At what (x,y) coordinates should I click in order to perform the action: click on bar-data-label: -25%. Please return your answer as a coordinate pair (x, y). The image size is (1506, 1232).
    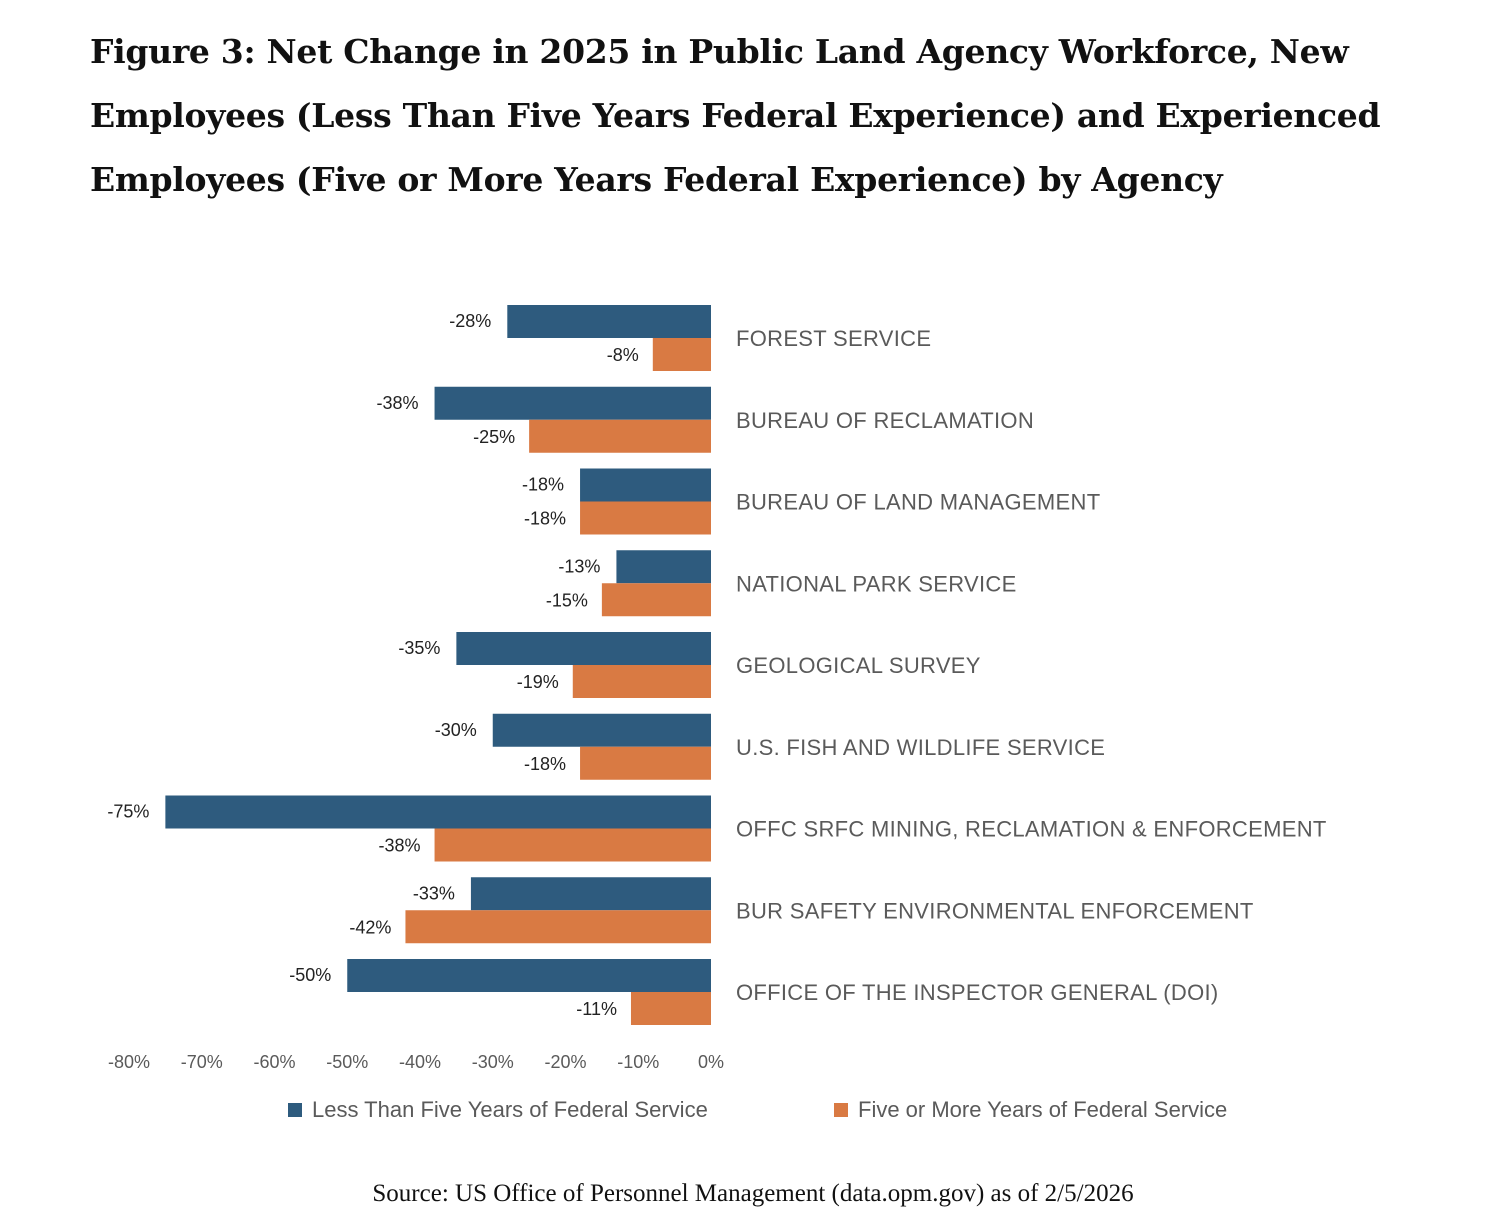
    Looking at the image, I should click on (494, 437).